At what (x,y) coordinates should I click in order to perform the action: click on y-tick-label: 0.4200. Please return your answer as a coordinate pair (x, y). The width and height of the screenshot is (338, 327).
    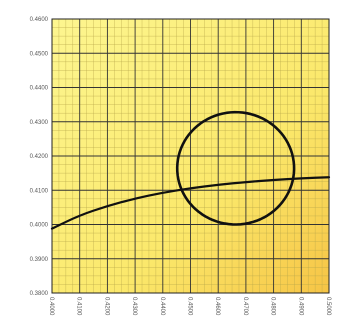
    Looking at the image, I should click on (39, 157).